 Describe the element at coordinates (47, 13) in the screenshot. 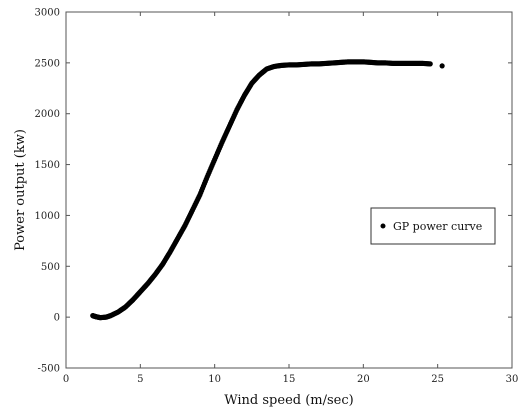

I see `y-tick-label: 3000` at that location.